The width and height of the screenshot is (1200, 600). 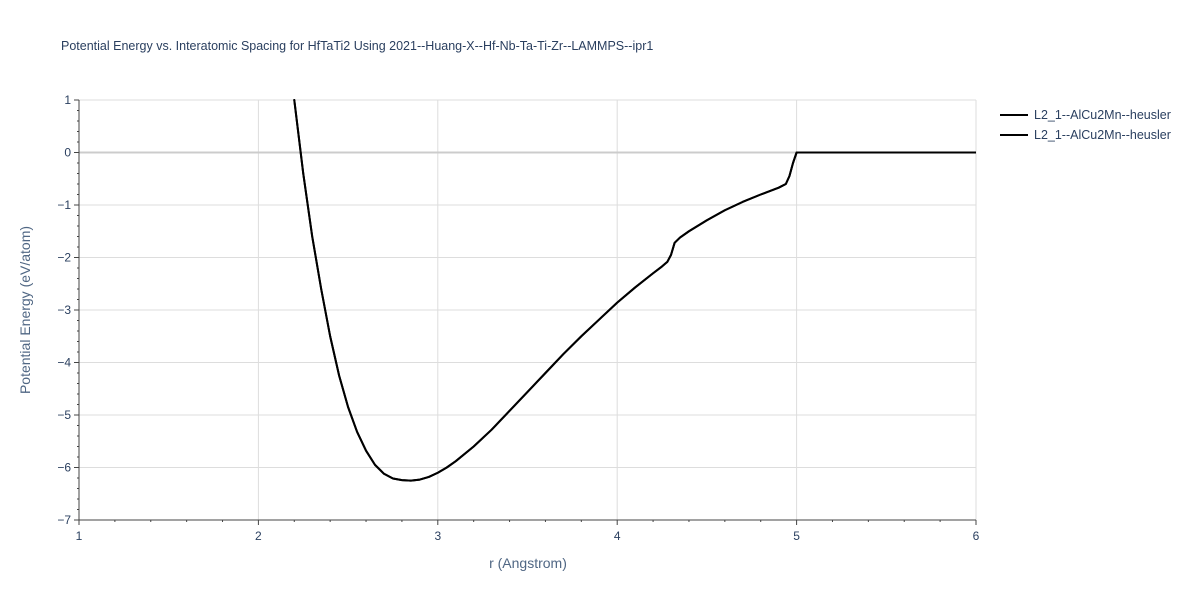 I want to click on y-axis-title: Potential Energy (eV/atom), so click(x=25, y=310).